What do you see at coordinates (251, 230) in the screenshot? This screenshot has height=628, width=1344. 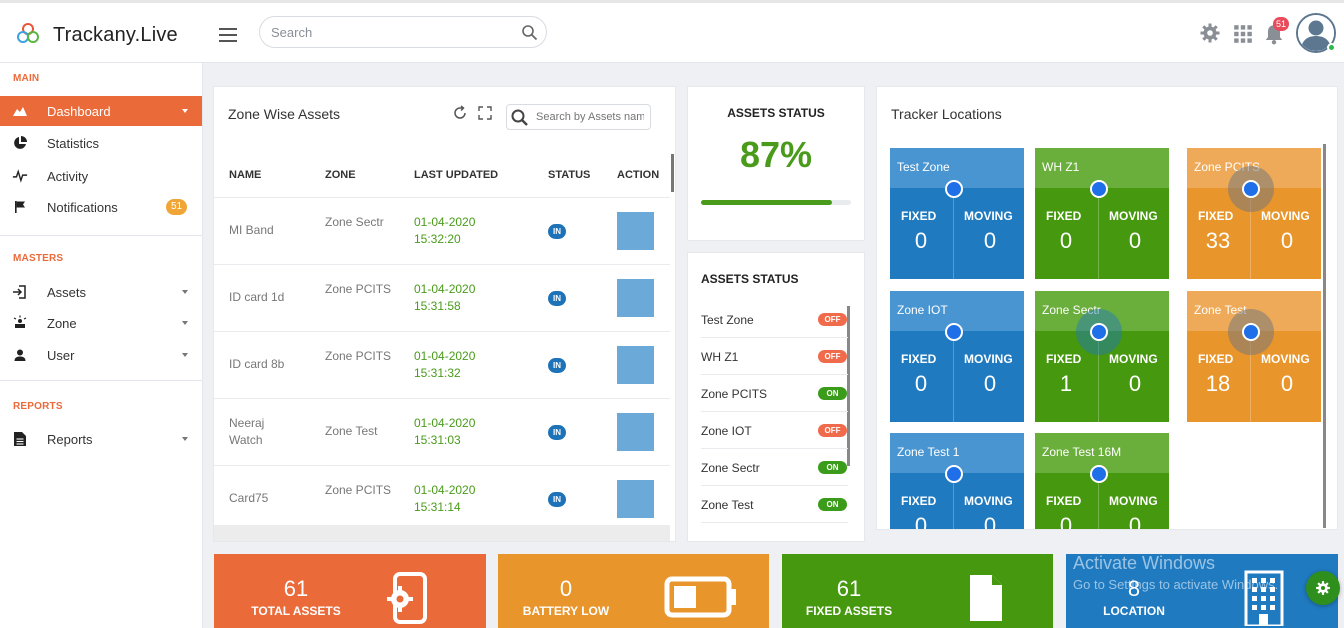 I see `table-cell-name: MI Band` at bounding box center [251, 230].